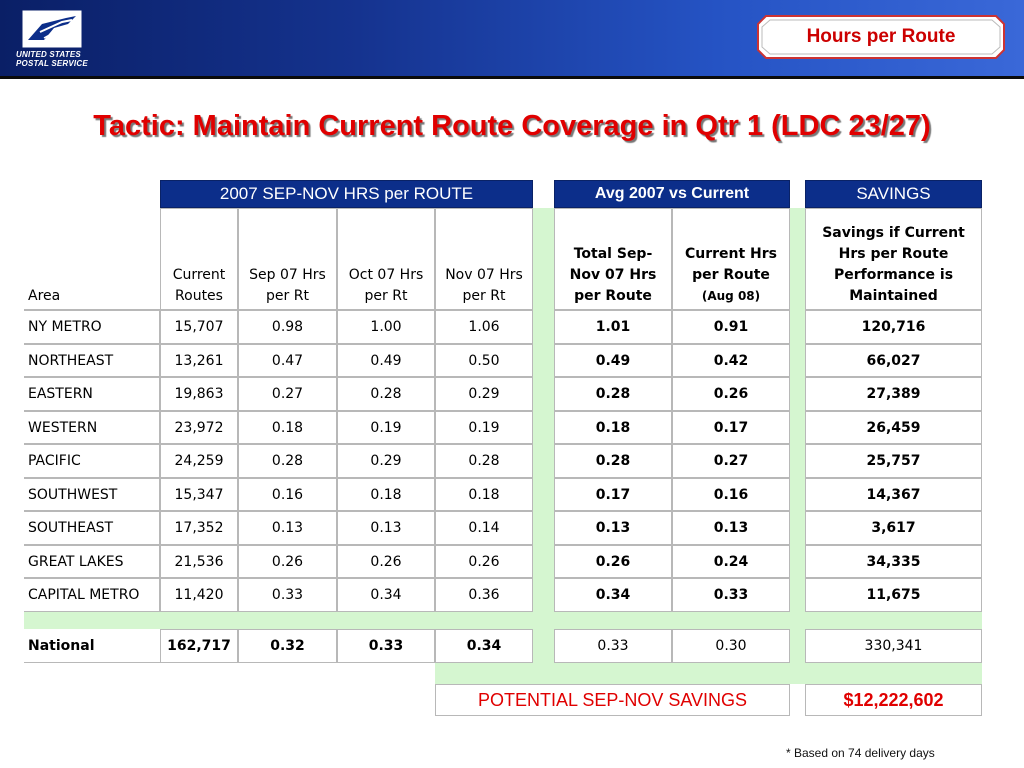  Describe the element at coordinates (92, 494) in the screenshot. I see `cell-area: SOUTHWEST` at that location.